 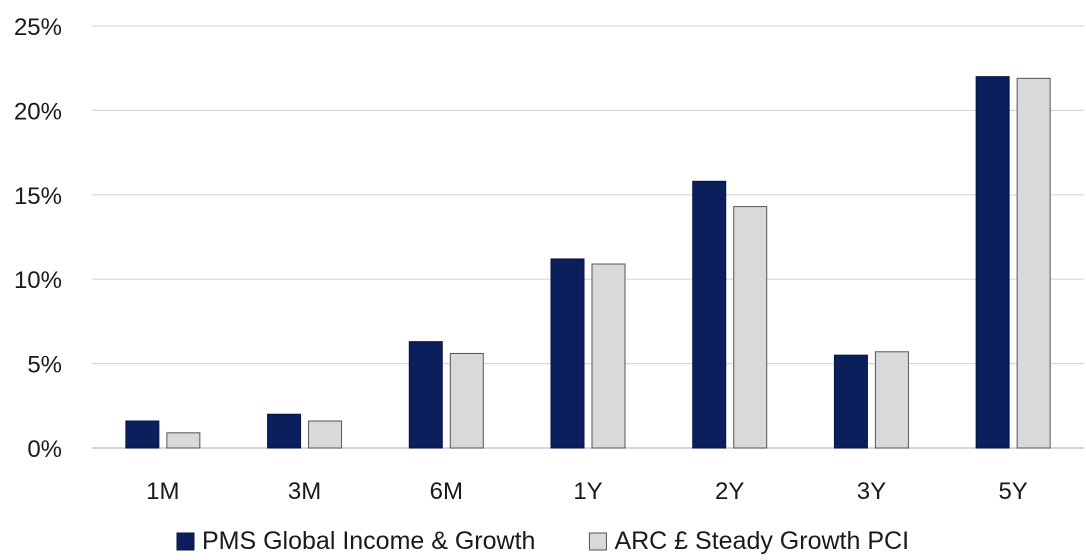 What do you see at coordinates (38, 27) in the screenshot?
I see `y-tick-label: 25%` at bounding box center [38, 27].